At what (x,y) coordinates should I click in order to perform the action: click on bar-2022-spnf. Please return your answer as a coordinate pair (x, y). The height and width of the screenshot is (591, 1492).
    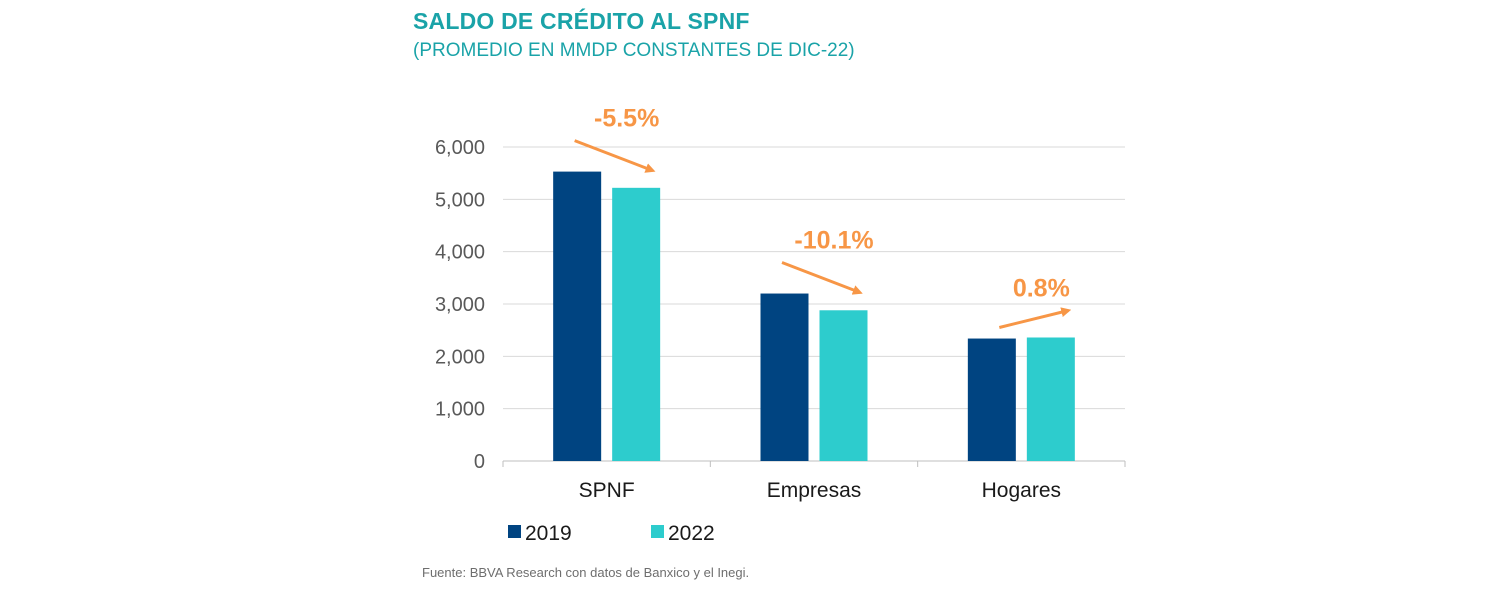
    Looking at the image, I should click on (636, 324).